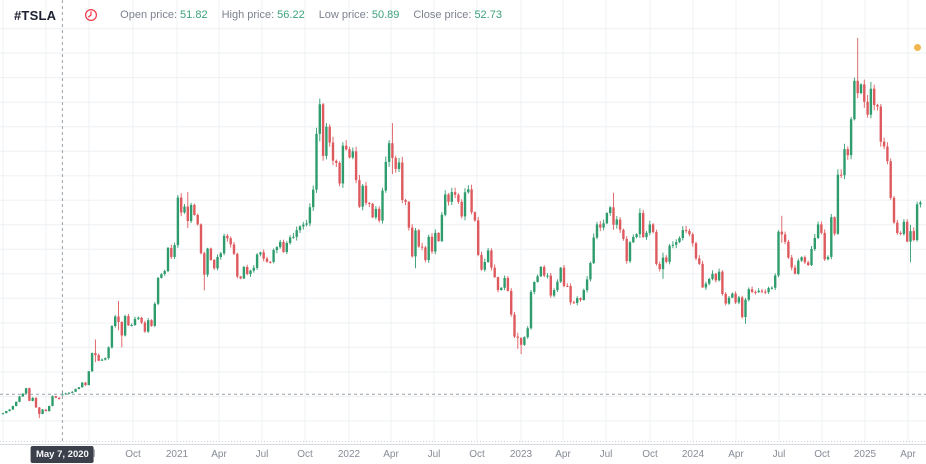 This screenshot has width=926, height=464. I want to click on symbol-title: #TSLA, so click(35, 15).